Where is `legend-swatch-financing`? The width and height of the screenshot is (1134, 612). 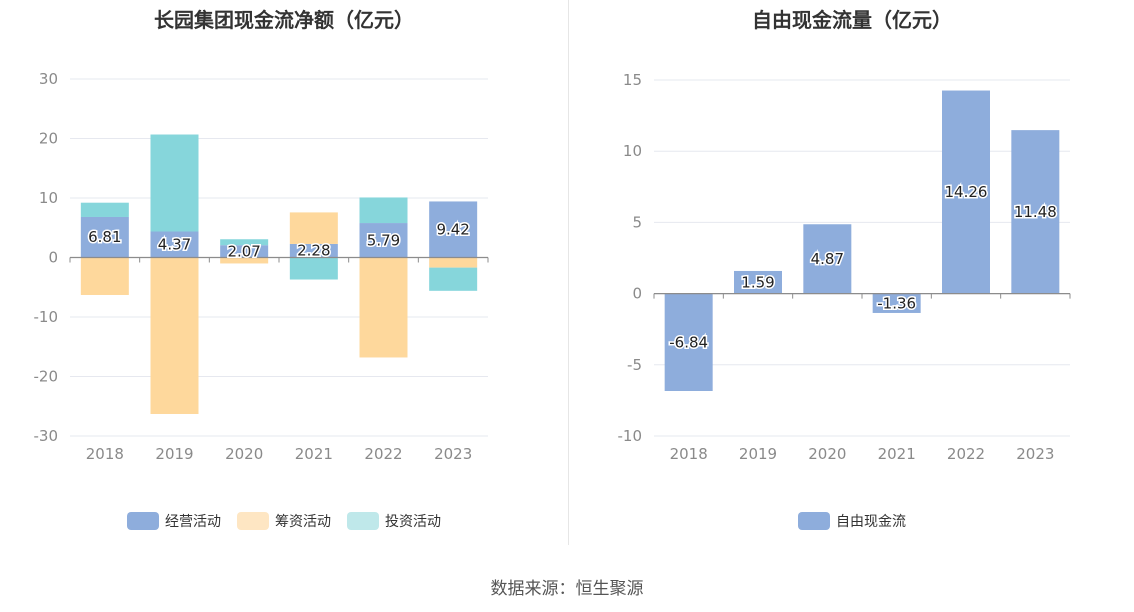 legend-swatch-financing is located at coordinates (253, 521).